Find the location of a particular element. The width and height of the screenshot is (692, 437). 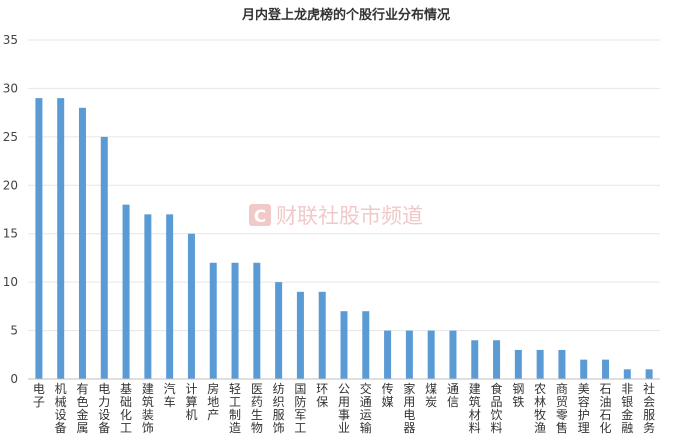

x-tick-label: 公用事业 is located at coordinates (344, 408).